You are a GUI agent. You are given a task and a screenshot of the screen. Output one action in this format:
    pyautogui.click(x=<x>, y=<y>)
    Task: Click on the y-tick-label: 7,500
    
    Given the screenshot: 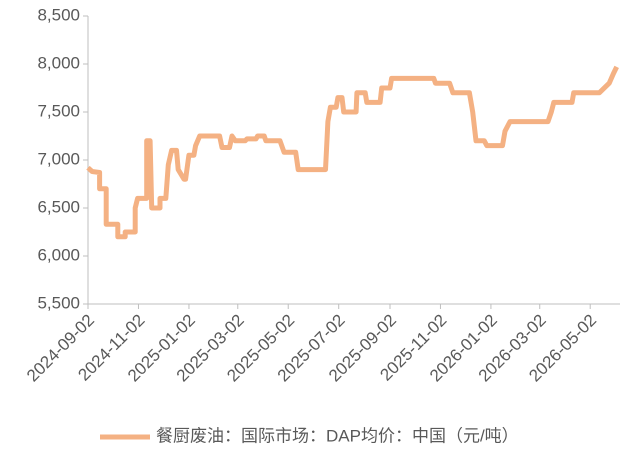 What is the action you would take?
    pyautogui.click(x=58, y=110)
    